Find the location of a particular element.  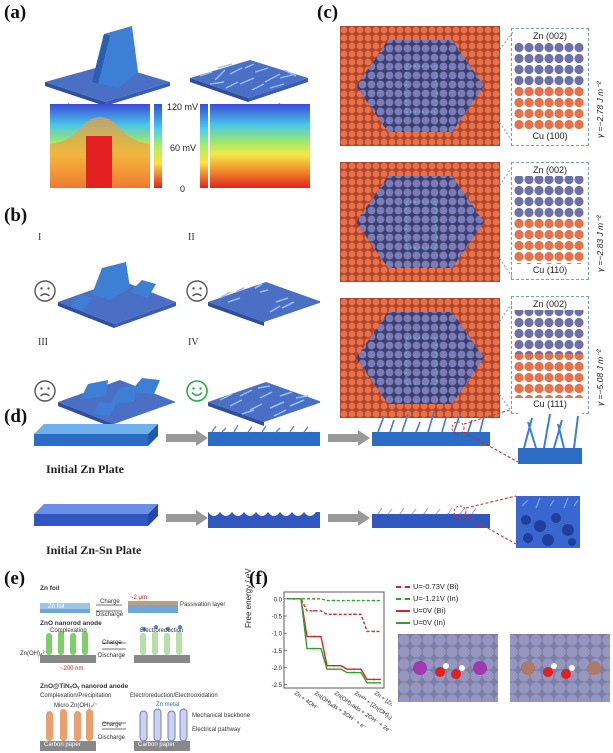

y-tick-label: -2.0 is located at coordinates (277, 669).